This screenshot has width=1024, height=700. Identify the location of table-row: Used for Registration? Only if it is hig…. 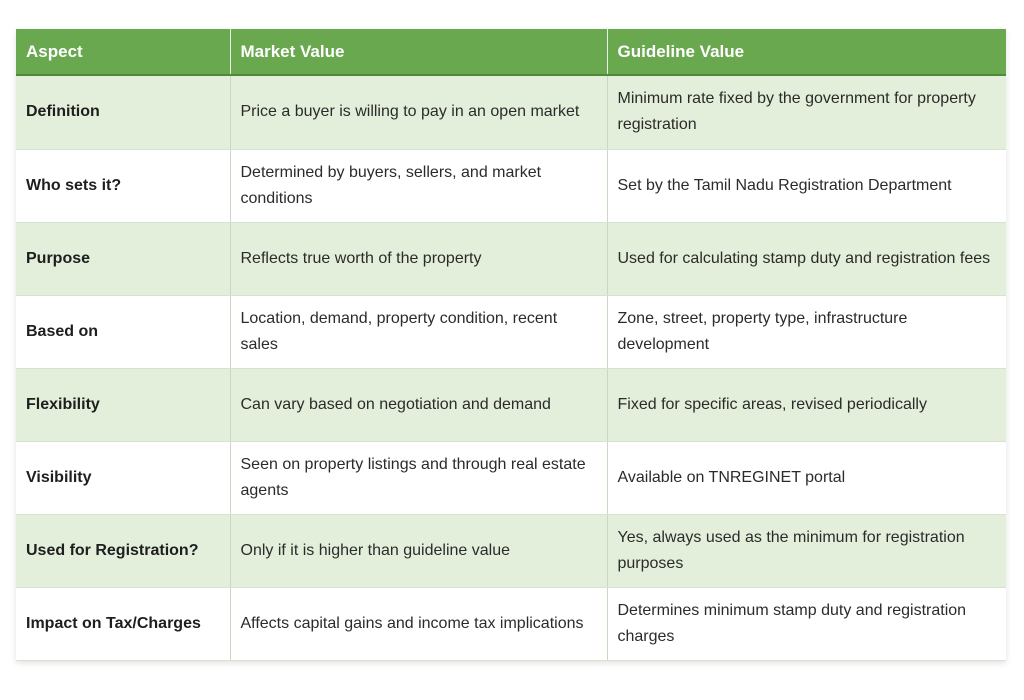
(511, 551).